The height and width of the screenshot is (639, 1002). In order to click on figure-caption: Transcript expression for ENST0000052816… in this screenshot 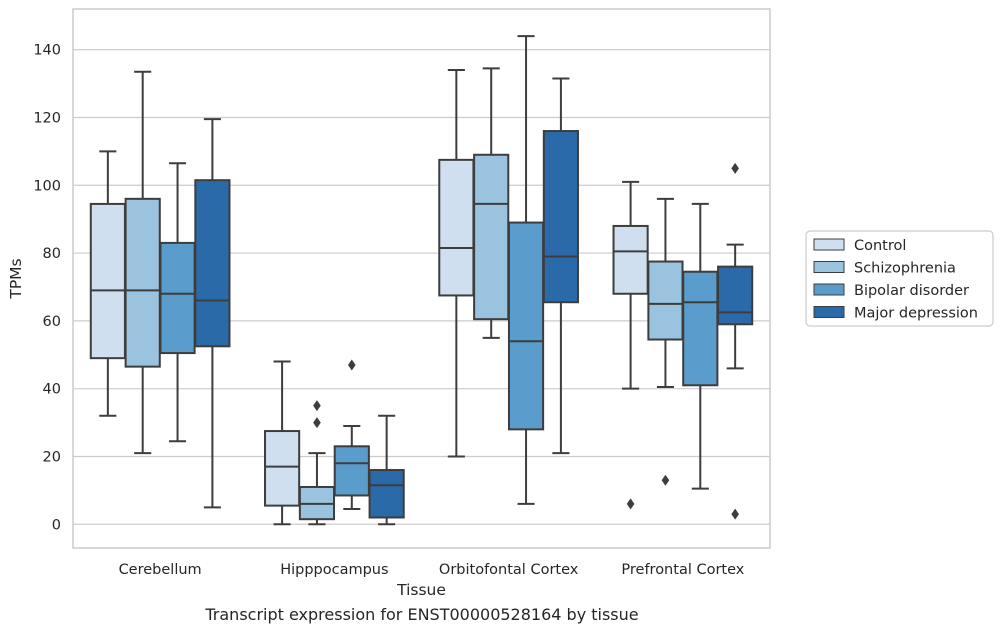, I will do `click(422, 614)`.